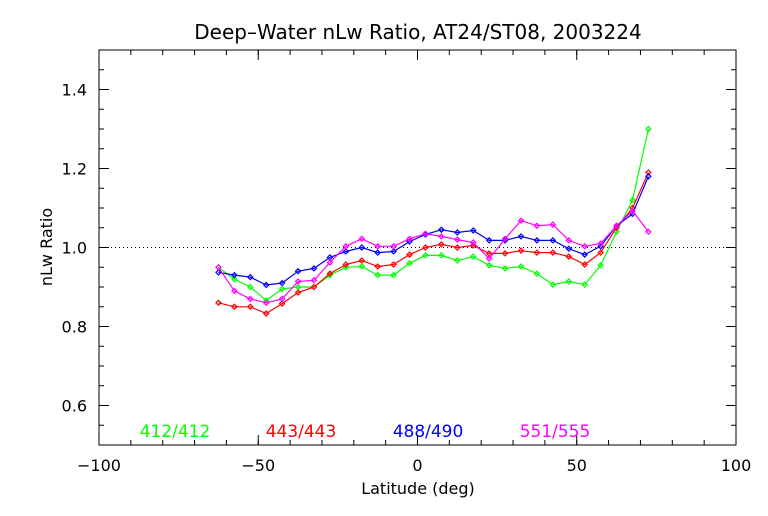 This screenshot has height=516, width=768. What do you see at coordinates (175, 432) in the screenshot?
I see `legend-entry: 412/412` at bounding box center [175, 432].